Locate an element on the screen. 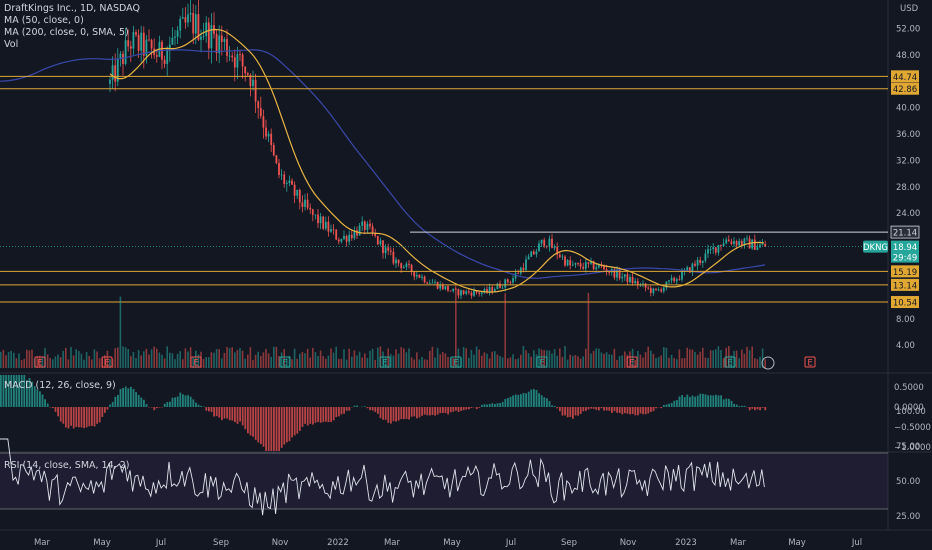 The width and height of the screenshot is (932, 550). rsi-legend: RSI (14, close, SMA, 14, 2) is located at coordinates (67, 465).